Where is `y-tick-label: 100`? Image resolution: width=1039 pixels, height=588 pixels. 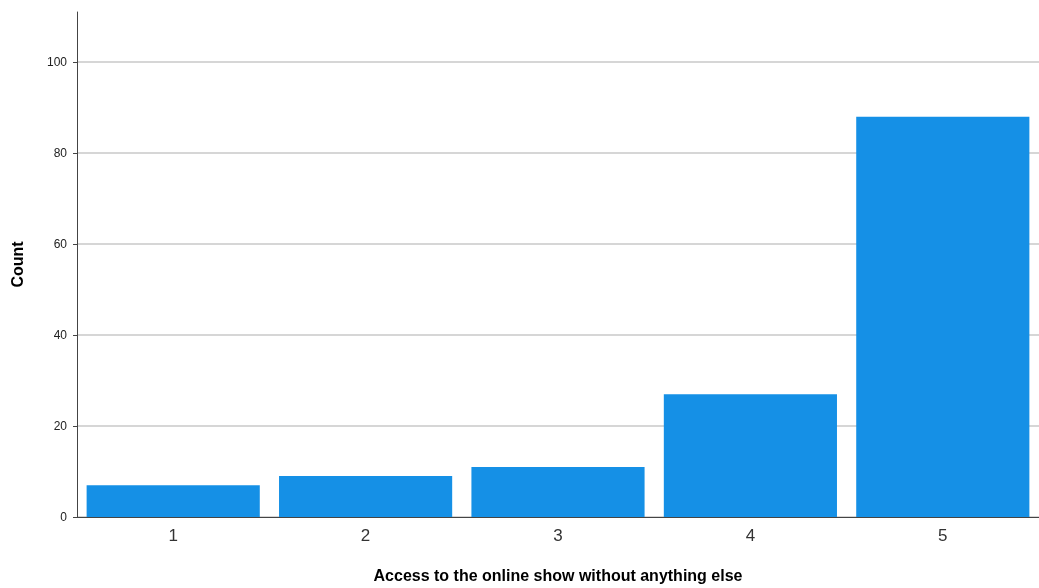 y-tick-label: 100 is located at coordinates (57, 62).